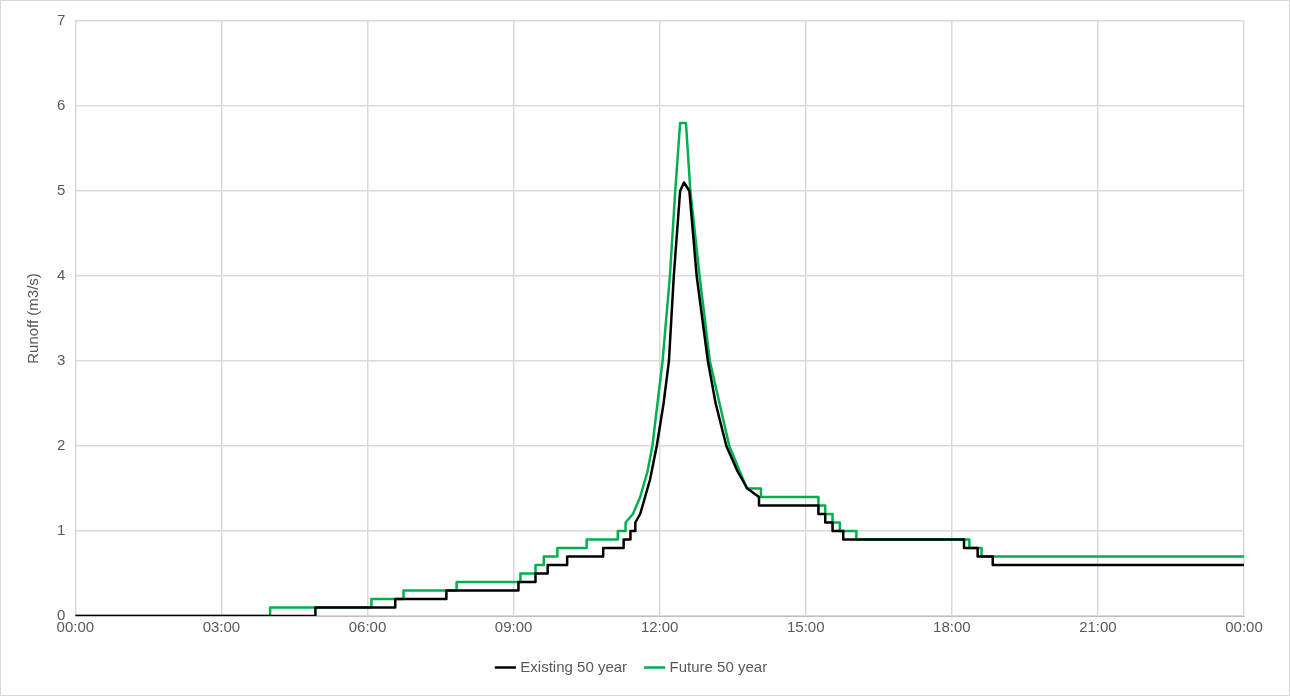 Image resolution: width=1290 pixels, height=696 pixels. What do you see at coordinates (61, 275) in the screenshot?
I see `y-tick-label: 4` at bounding box center [61, 275].